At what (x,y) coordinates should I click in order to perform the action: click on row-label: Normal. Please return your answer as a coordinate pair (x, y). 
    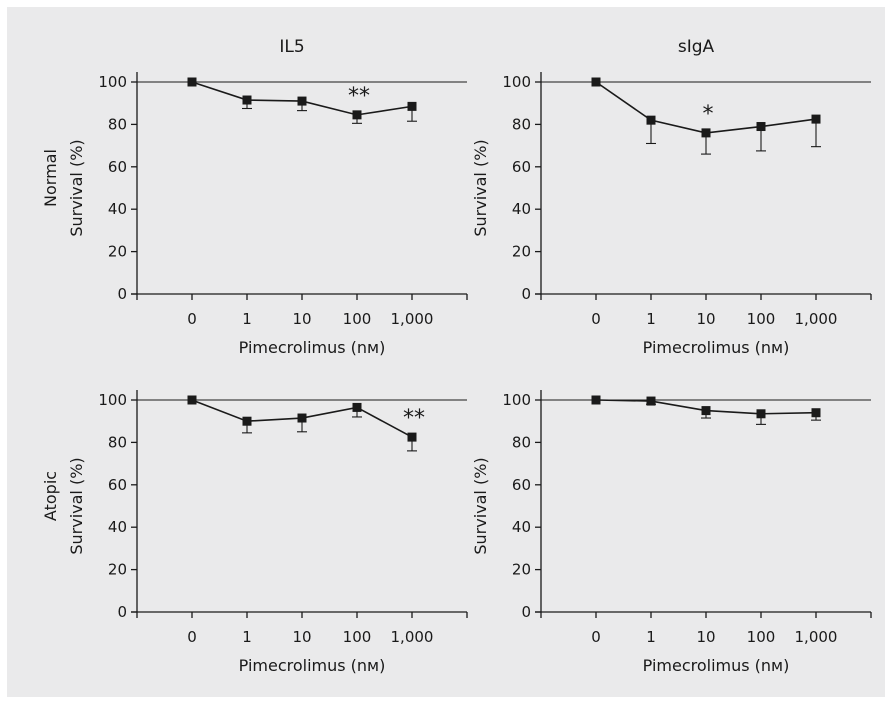
    Looking at the image, I should click on (50, 178).